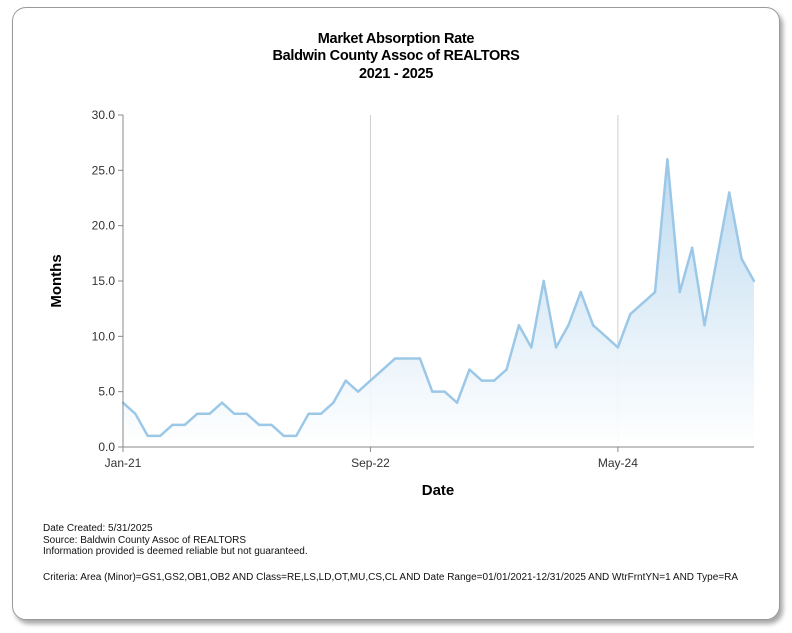  I want to click on chart-subtitle: Baldwin County Assoc of REALTORS, so click(396, 56).